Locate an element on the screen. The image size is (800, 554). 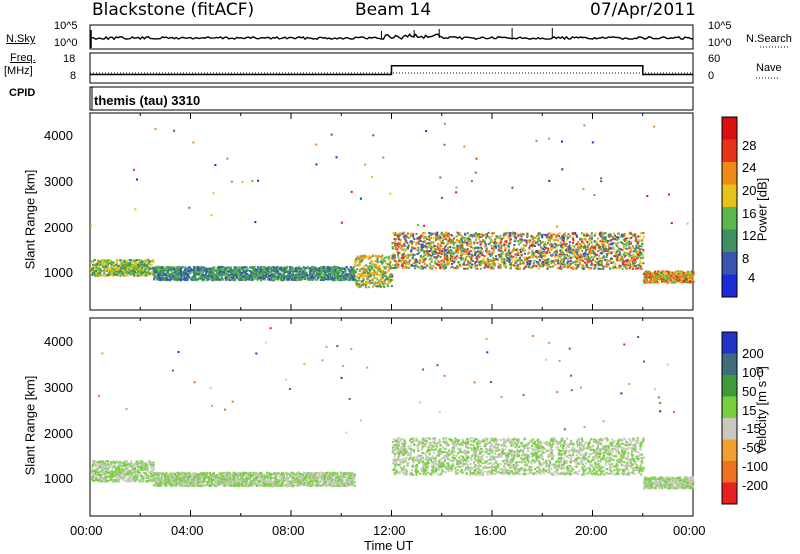
cpid-label: CPID is located at coordinates (22, 93).